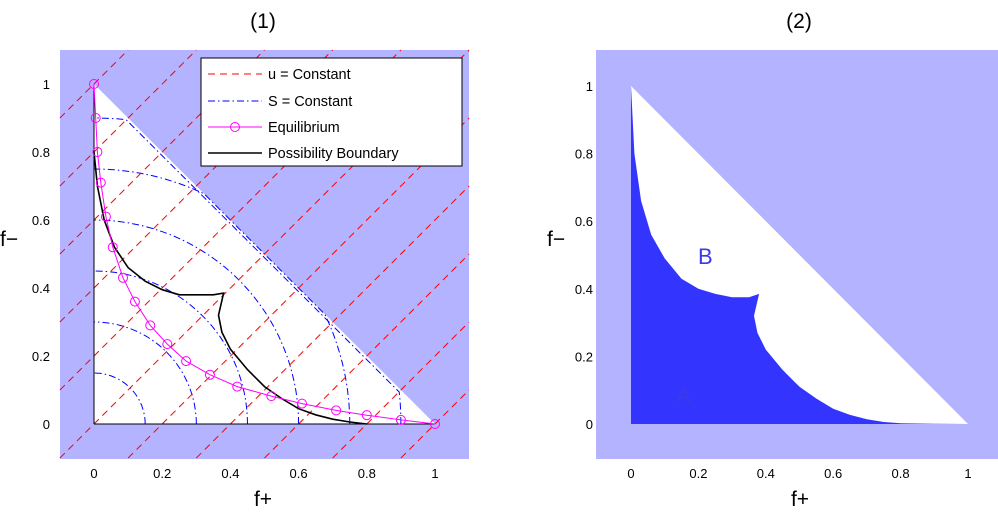 The width and height of the screenshot is (998, 512). I want to click on panel-2-y-axis-label: f−, so click(556, 239).